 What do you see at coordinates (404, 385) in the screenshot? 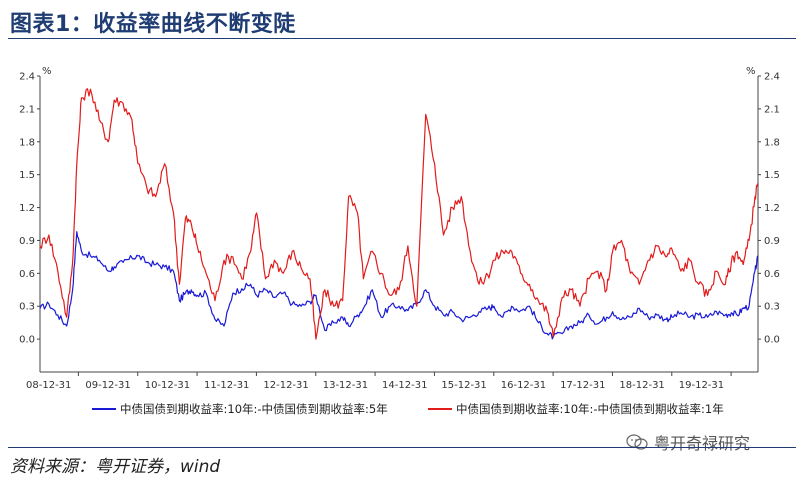
I see `x-tick-label: 14-12-31` at bounding box center [404, 385].